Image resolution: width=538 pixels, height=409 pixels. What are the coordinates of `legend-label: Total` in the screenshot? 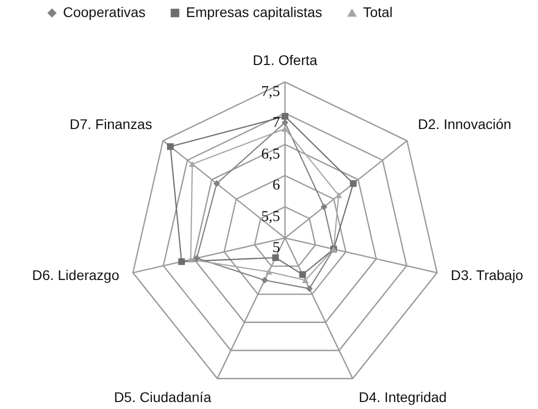 It's located at (378, 12).